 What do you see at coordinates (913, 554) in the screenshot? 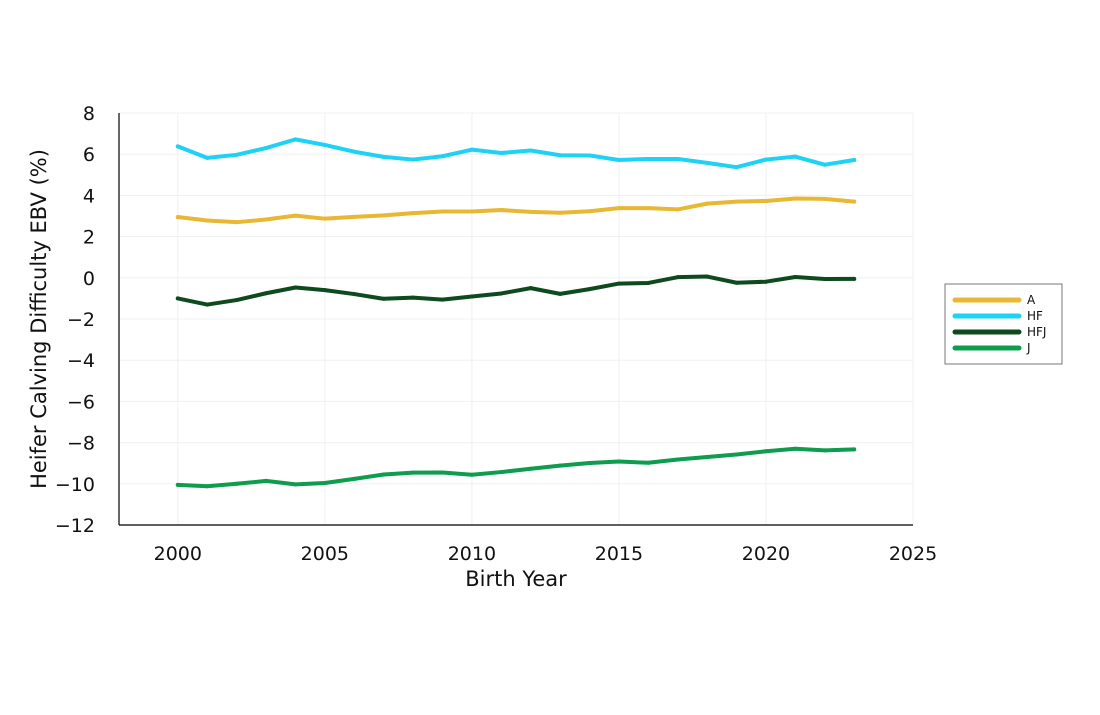
I see `x-tick-label: 2025` at bounding box center [913, 554].